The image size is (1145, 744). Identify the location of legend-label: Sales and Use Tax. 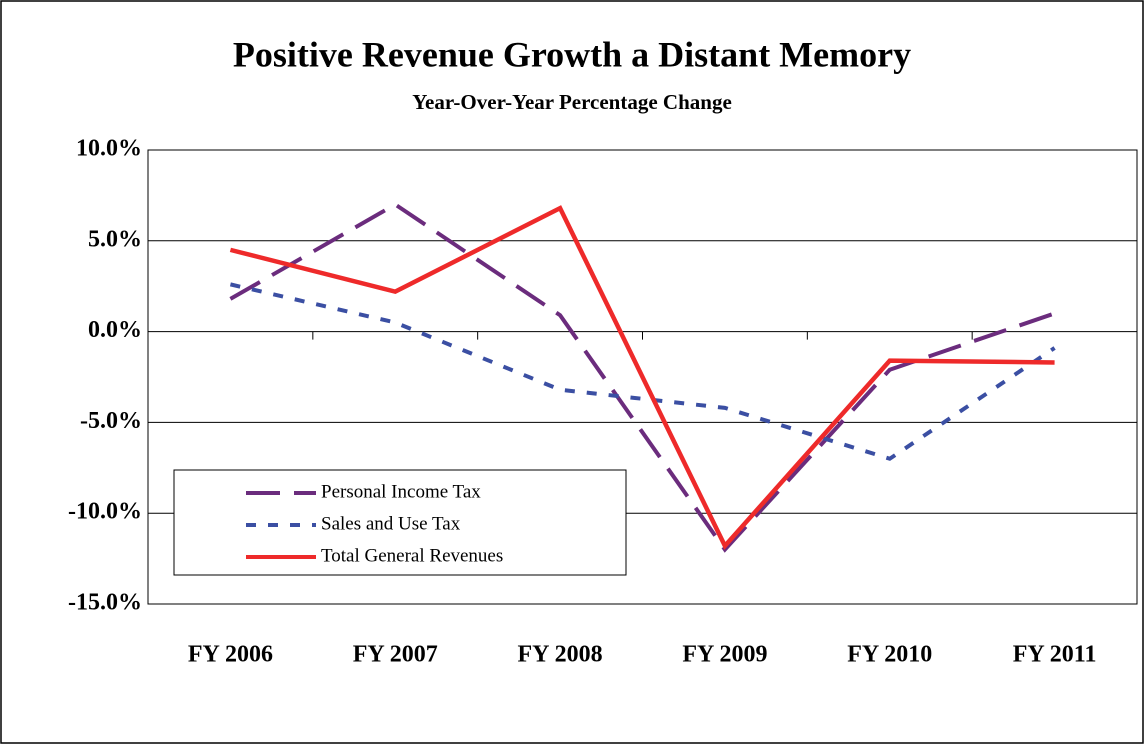
(391, 523).